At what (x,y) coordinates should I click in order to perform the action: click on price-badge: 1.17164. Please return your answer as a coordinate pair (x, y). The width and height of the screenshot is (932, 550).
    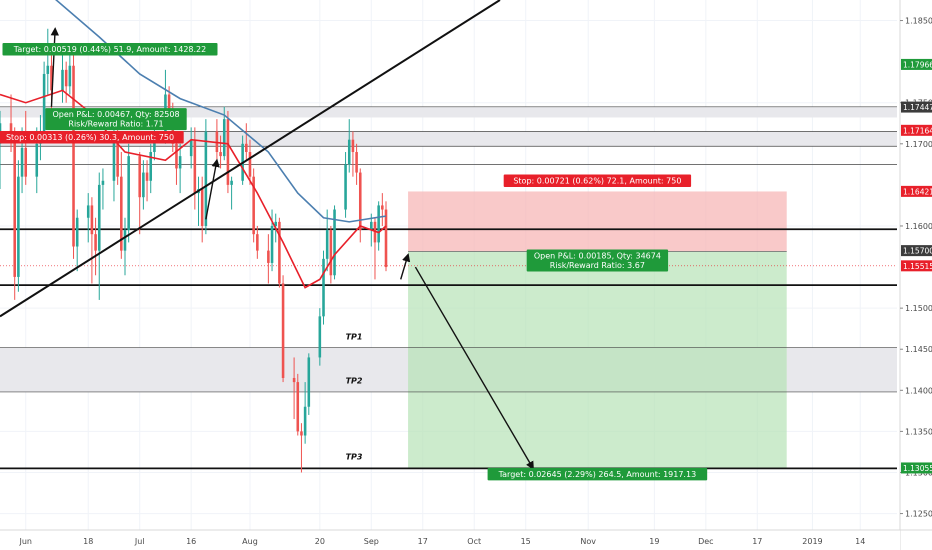
    Looking at the image, I should click on (916, 130).